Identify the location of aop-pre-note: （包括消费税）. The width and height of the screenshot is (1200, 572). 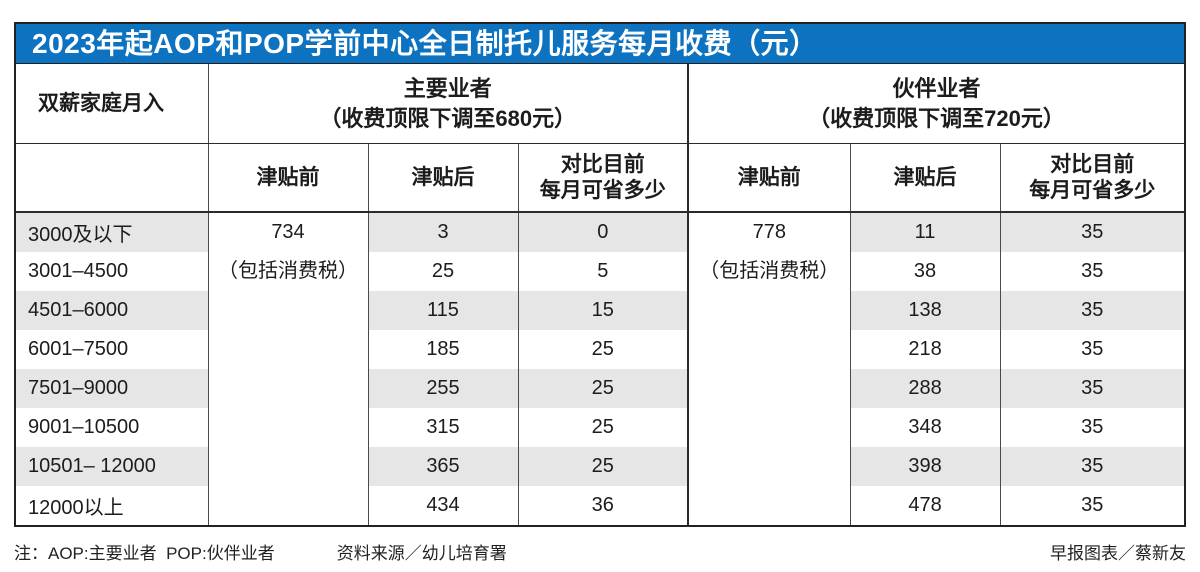
(288, 271).